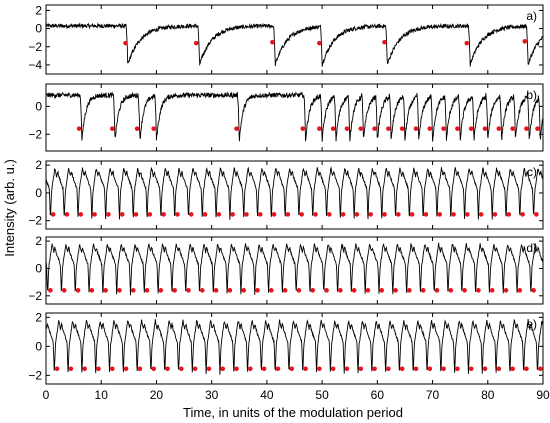 This screenshot has width=550, height=423. Describe the element at coordinates (378, 395) in the screenshot. I see `x-tick-label: 60` at that location.